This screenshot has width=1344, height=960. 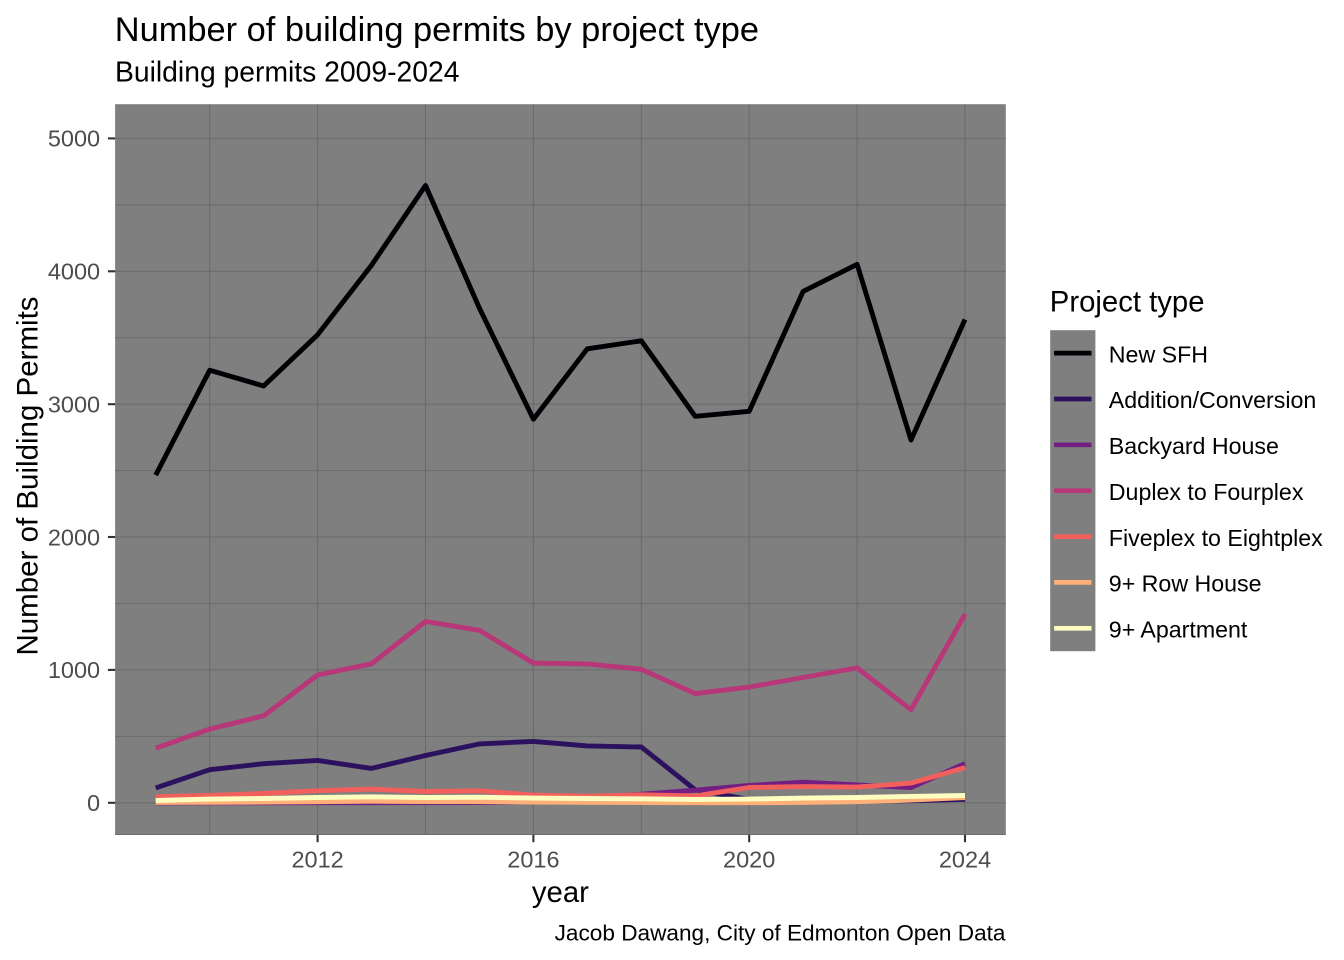 What do you see at coordinates (74, 272) in the screenshot?
I see `svg-text: 4000` at bounding box center [74, 272].